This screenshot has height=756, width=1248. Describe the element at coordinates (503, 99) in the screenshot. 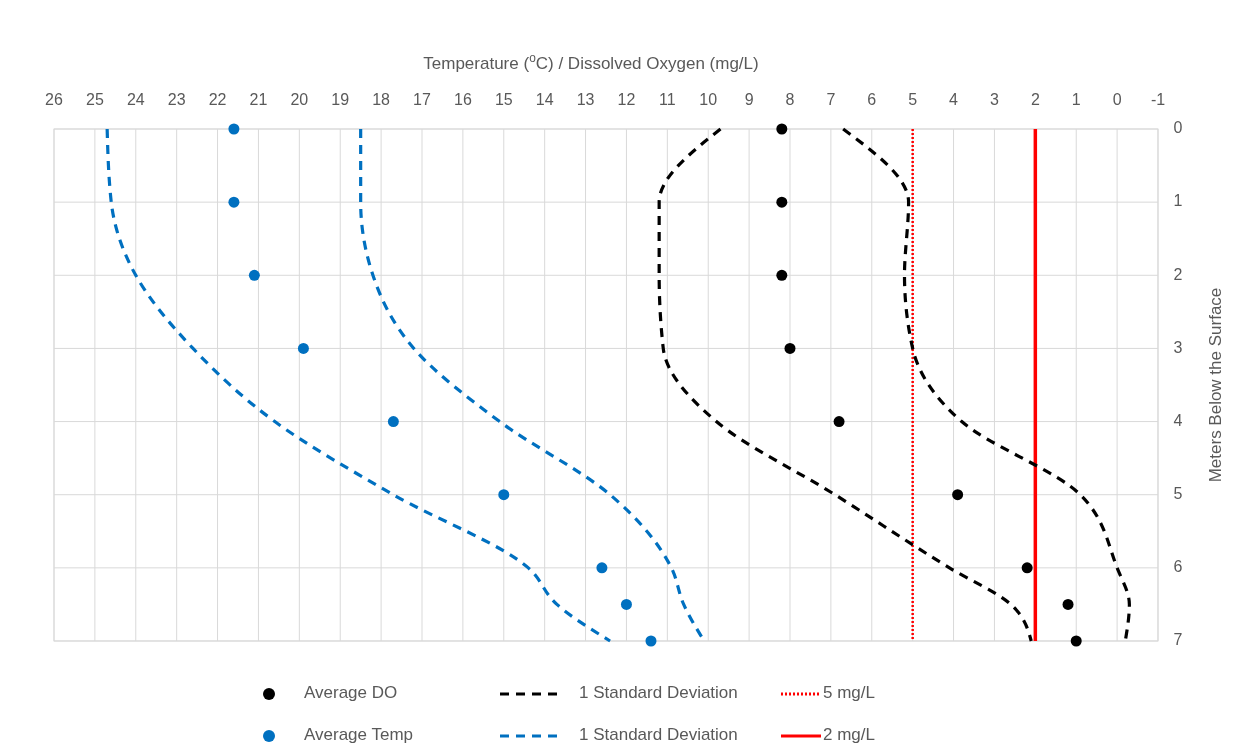

I see `x-tick-label: 15` at that location.